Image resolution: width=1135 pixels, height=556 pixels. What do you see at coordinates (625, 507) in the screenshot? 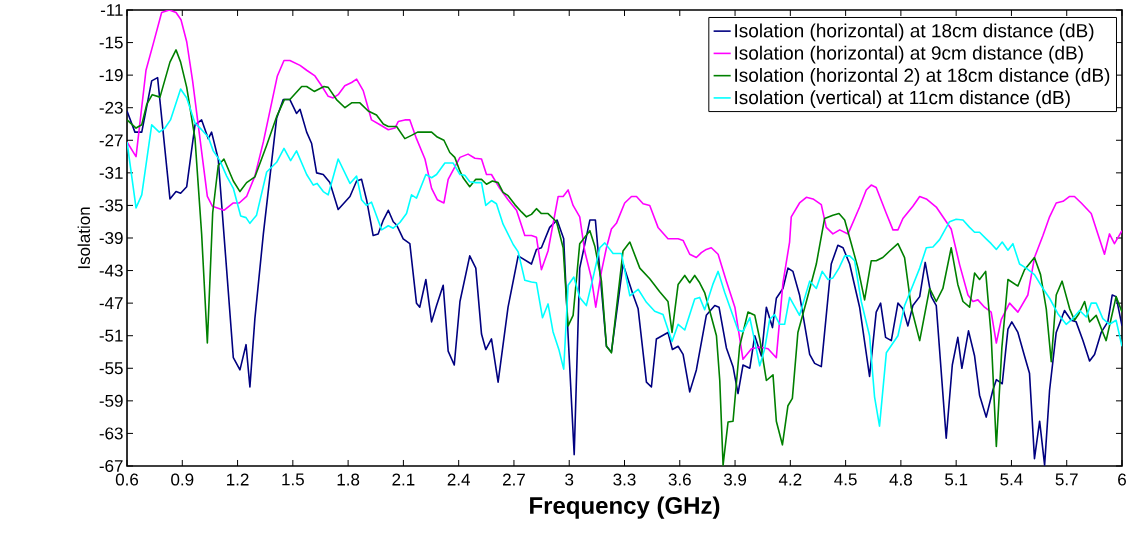
I see `x-axis-title: Frequency (GHz)` at bounding box center [625, 507].